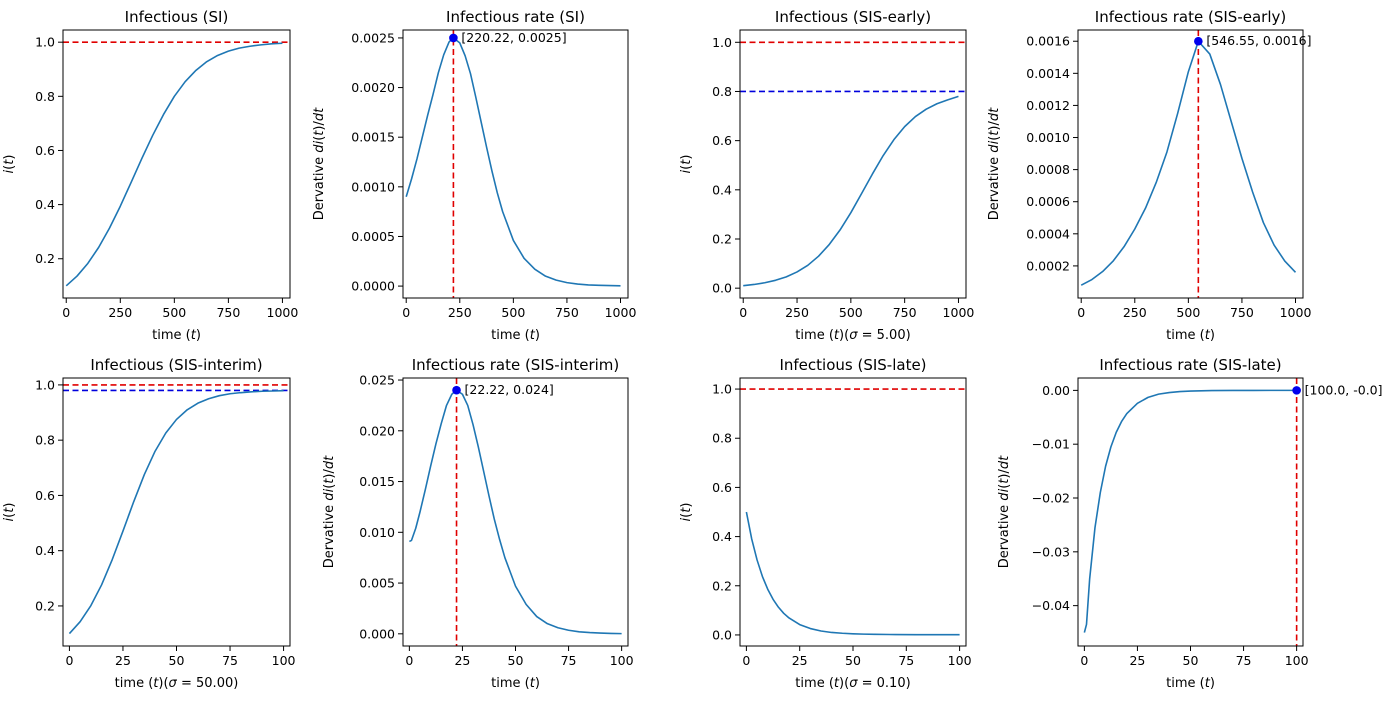  What do you see at coordinates (377, 532) in the screenshot?
I see `y-tick-label: 0.010` at bounding box center [377, 532].